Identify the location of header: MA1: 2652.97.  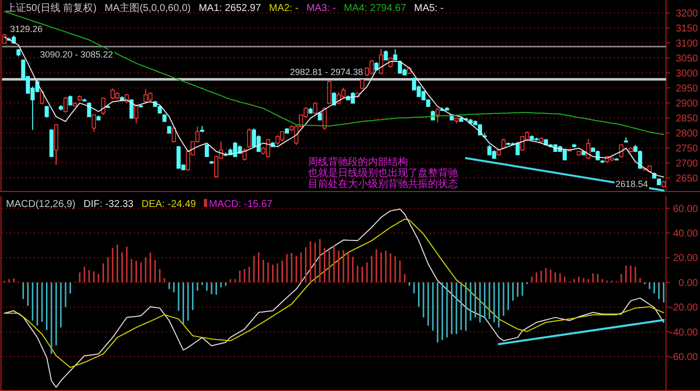
(229, 8).